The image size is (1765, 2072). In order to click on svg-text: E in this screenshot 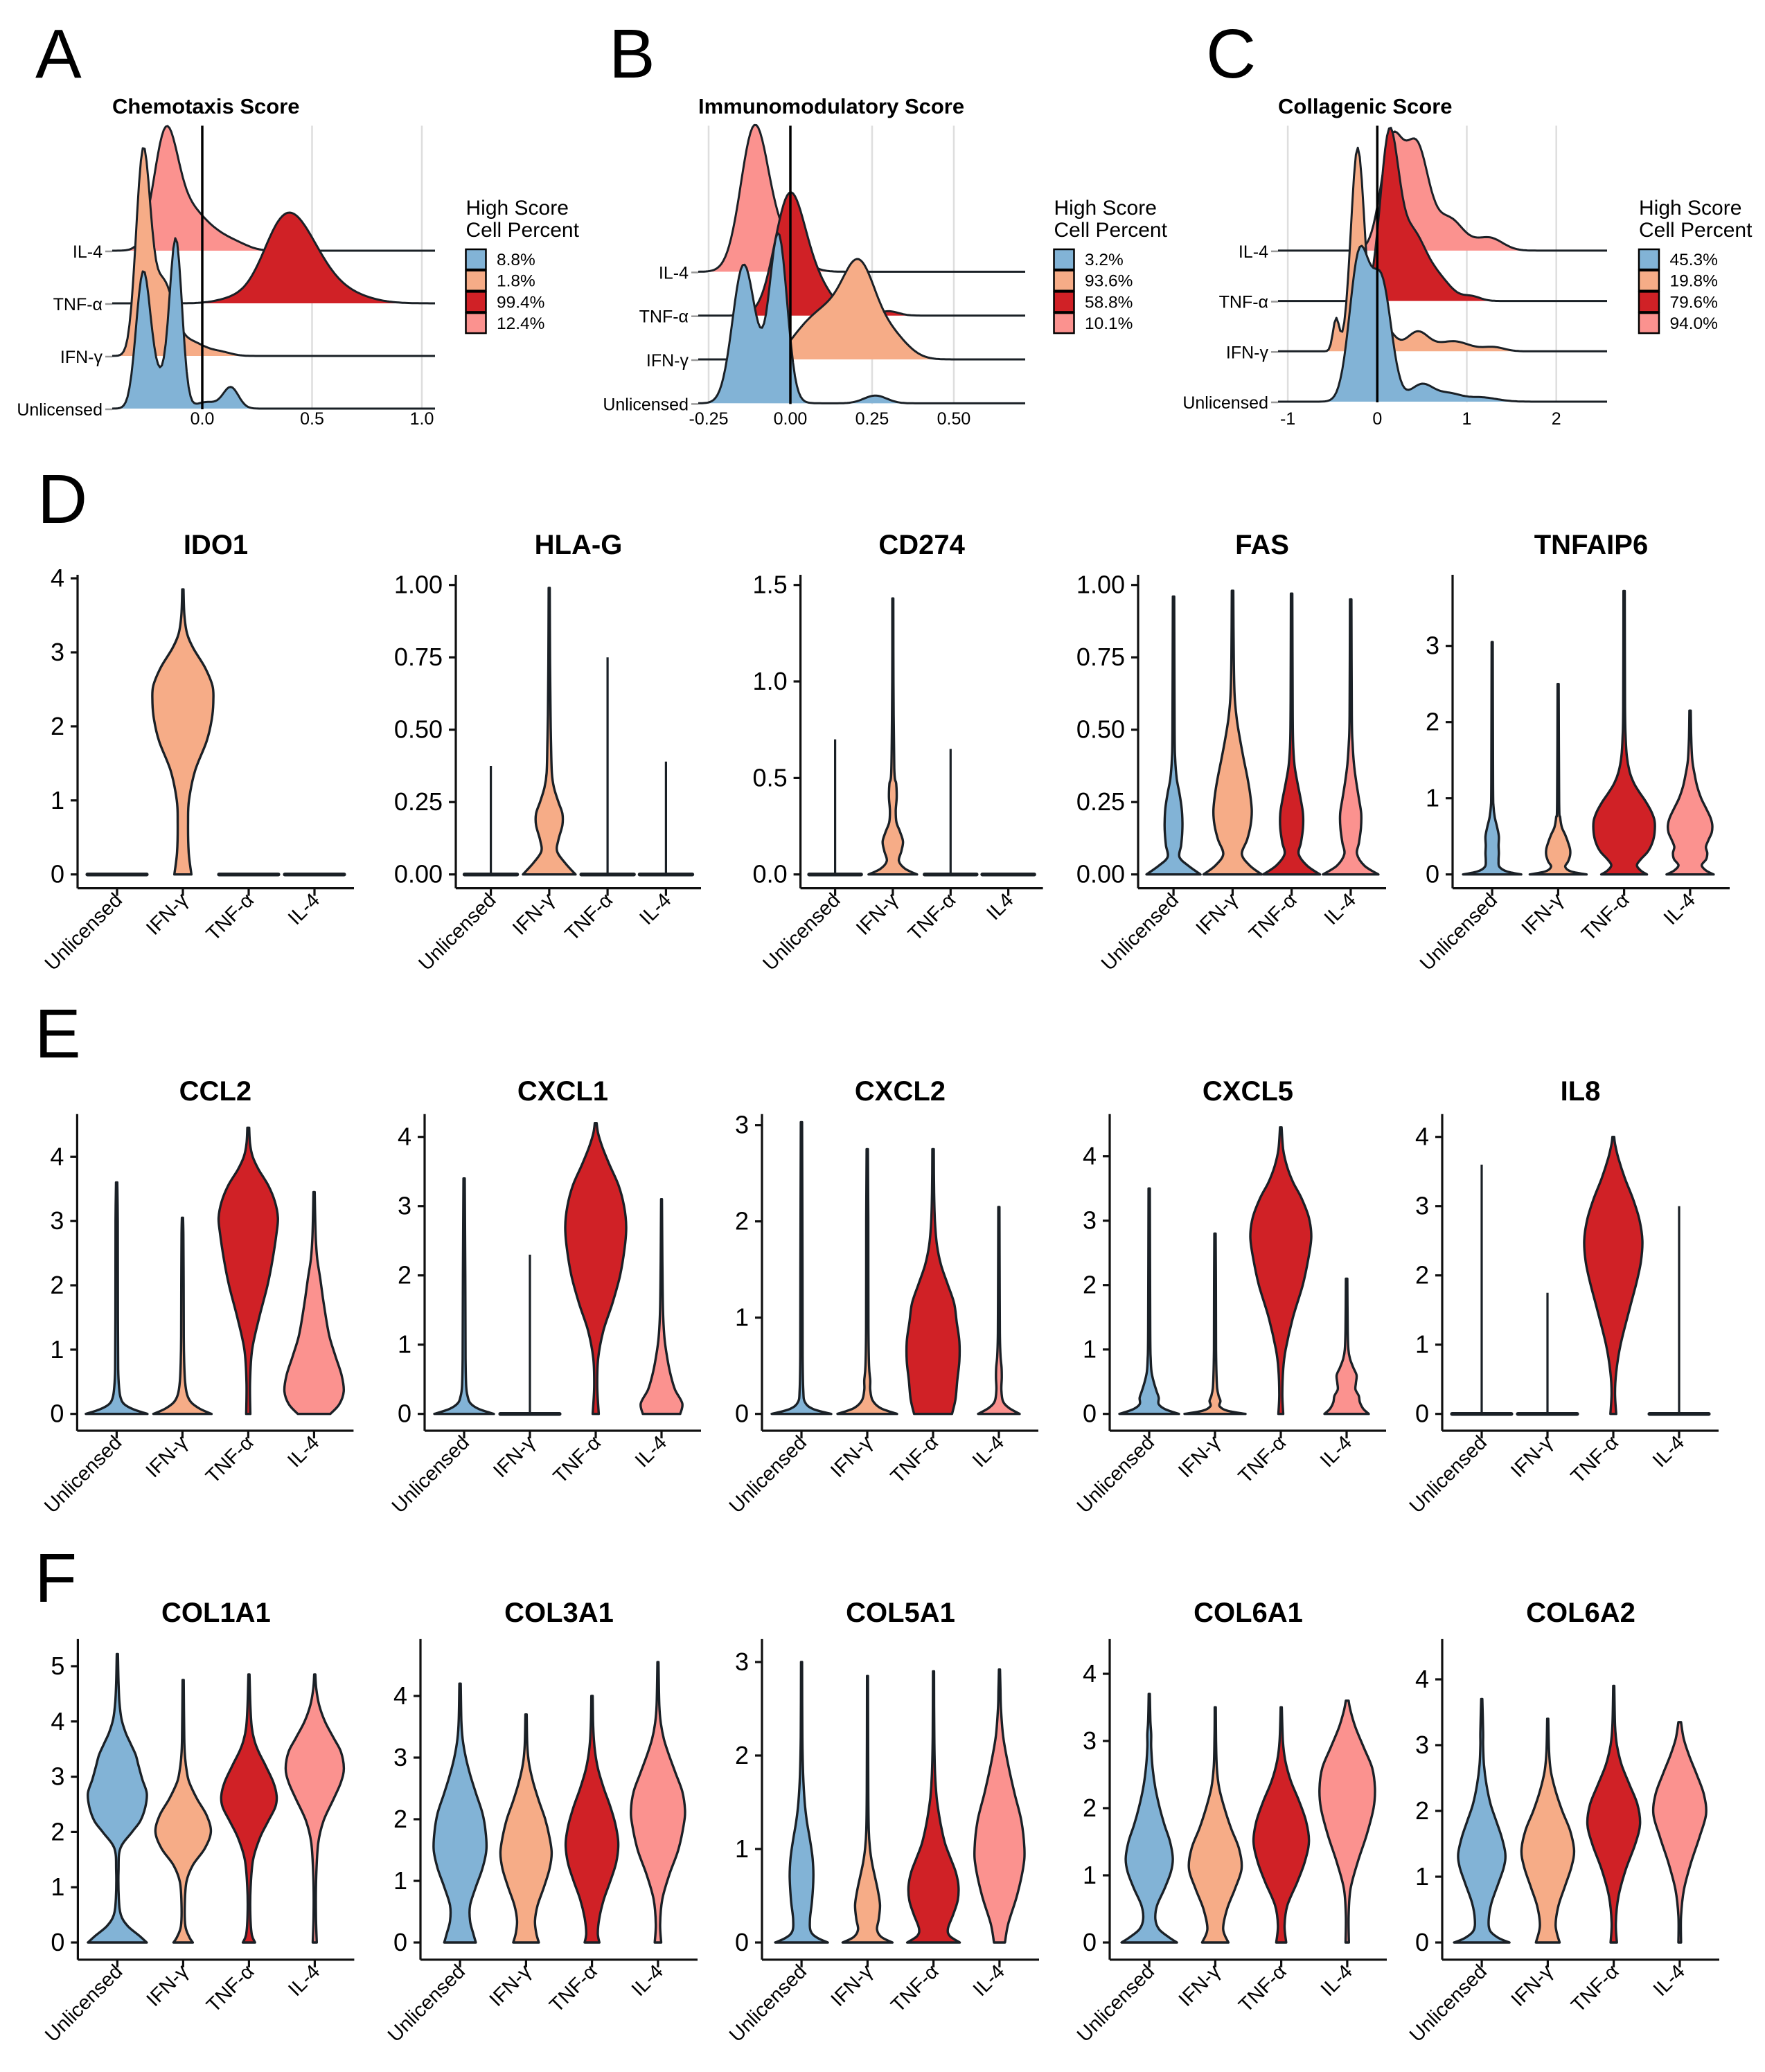, I will do `click(58, 1034)`.